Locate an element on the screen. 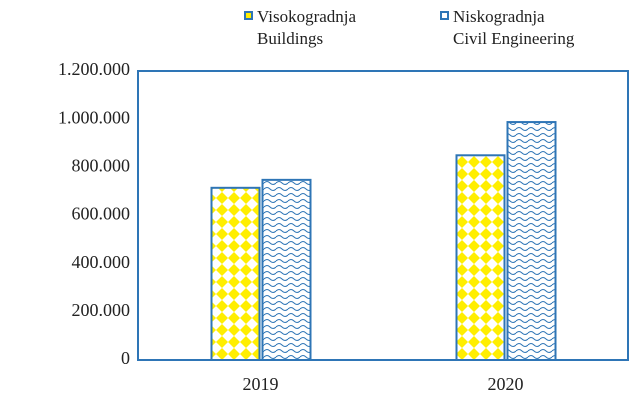 The width and height of the screenshot is (642, 400). x-tick-label: 2019 is located at coordinates (261, 384).